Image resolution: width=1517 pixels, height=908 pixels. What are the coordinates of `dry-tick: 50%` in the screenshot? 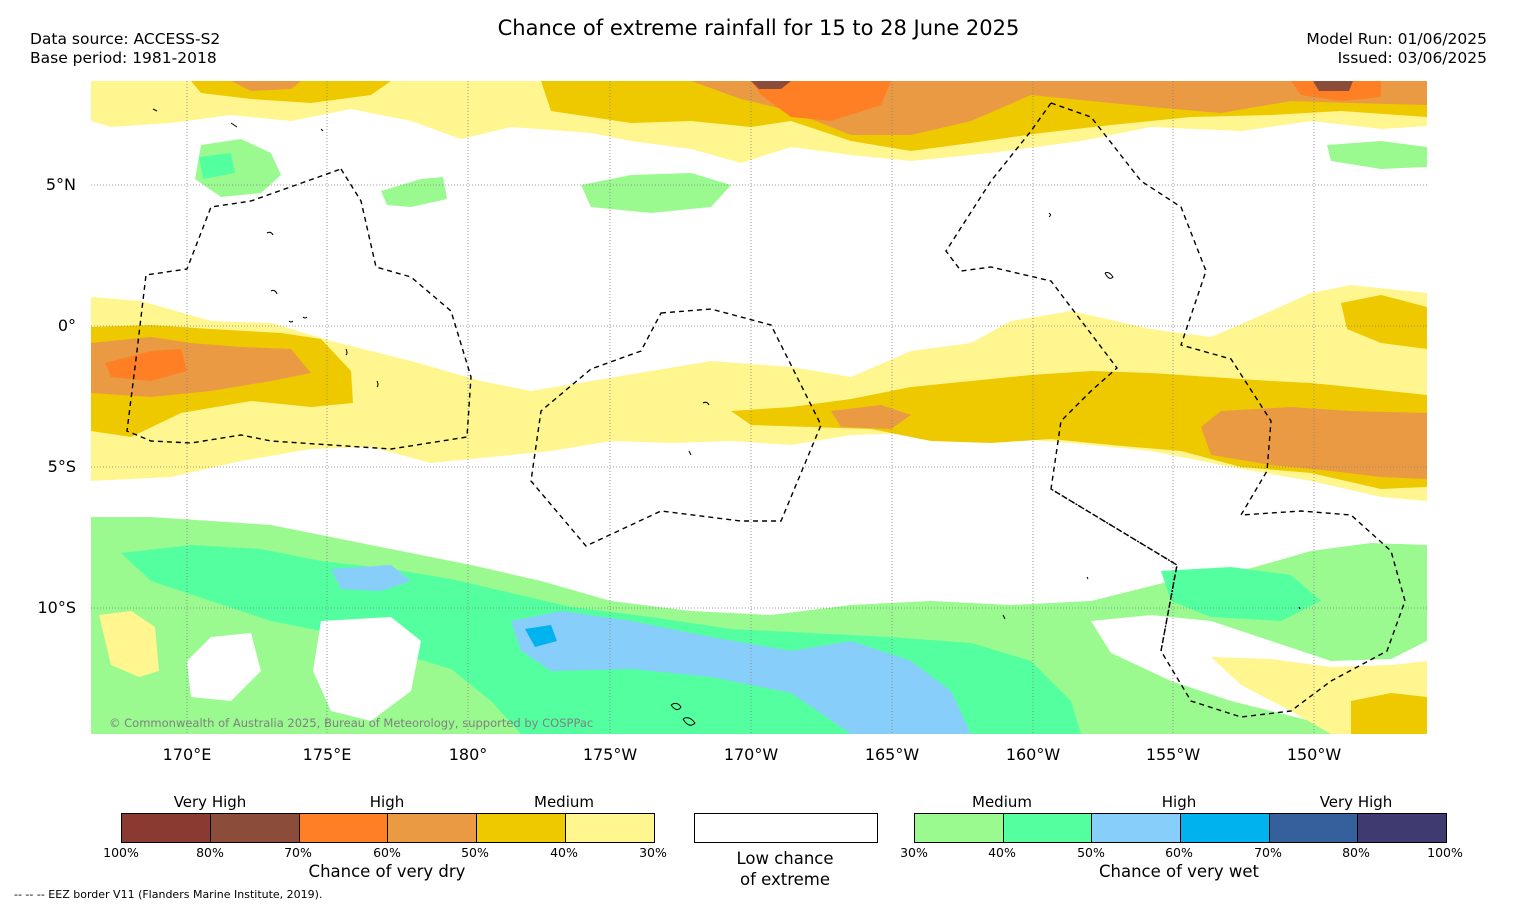 It's located at (475, 852).